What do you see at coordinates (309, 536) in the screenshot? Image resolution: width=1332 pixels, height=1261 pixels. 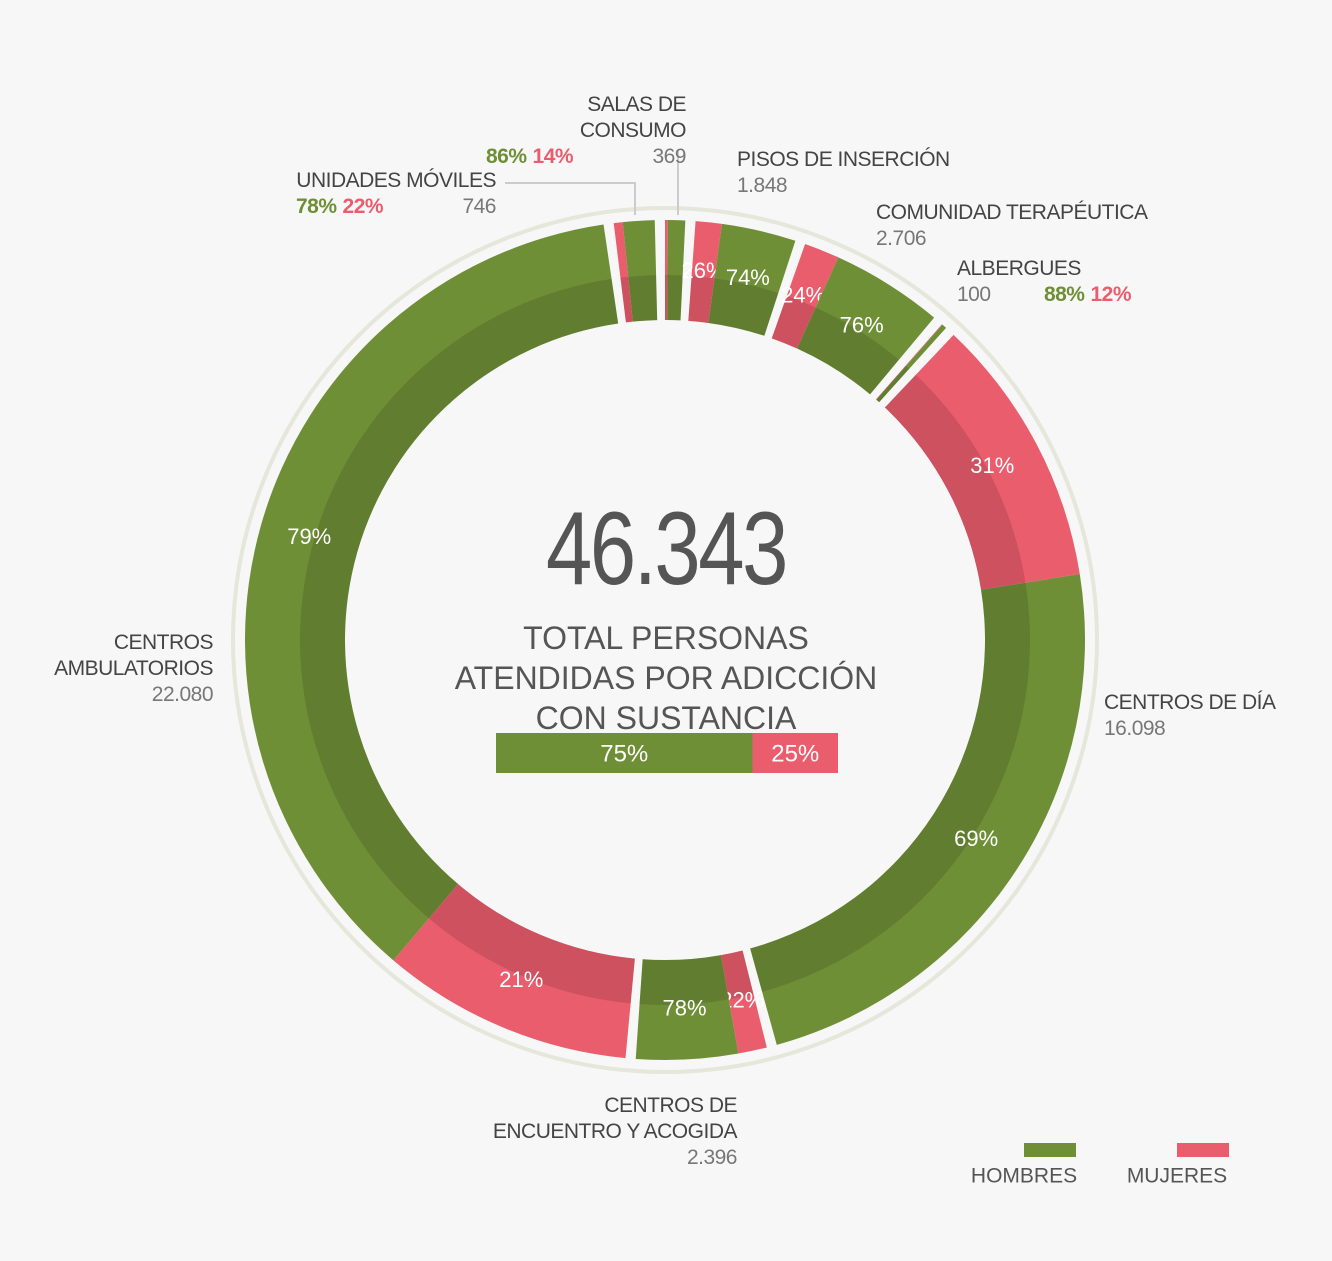 I see `segment-label: 79%` at bounding box center [309, 536].